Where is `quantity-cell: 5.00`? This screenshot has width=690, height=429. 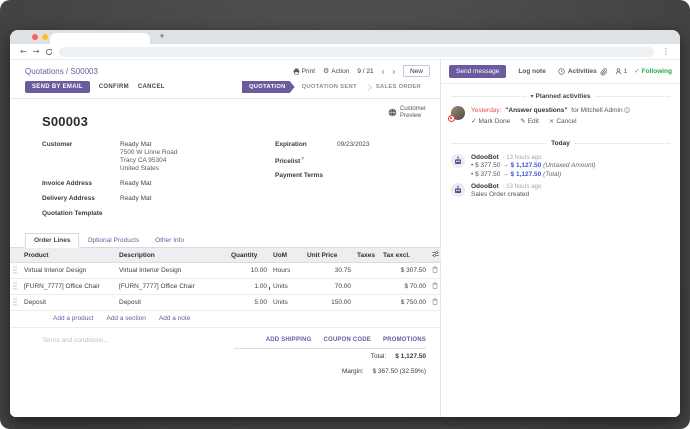 quantity-cell: 5.00 is located at coordinates (249, 302).